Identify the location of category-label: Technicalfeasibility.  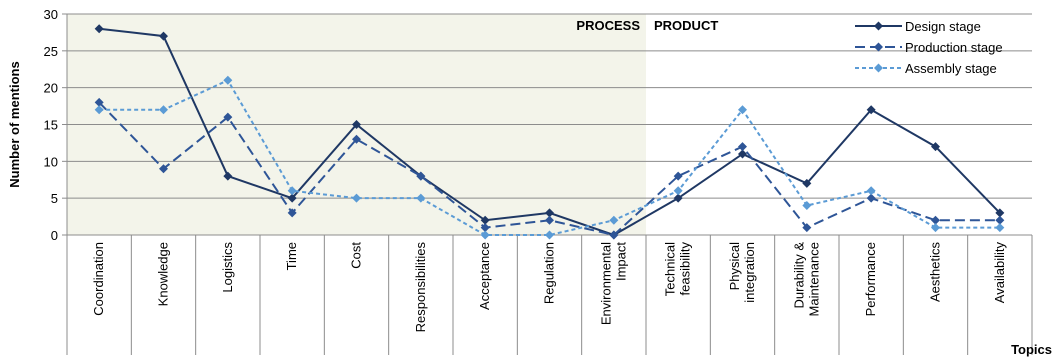
(678, 269).